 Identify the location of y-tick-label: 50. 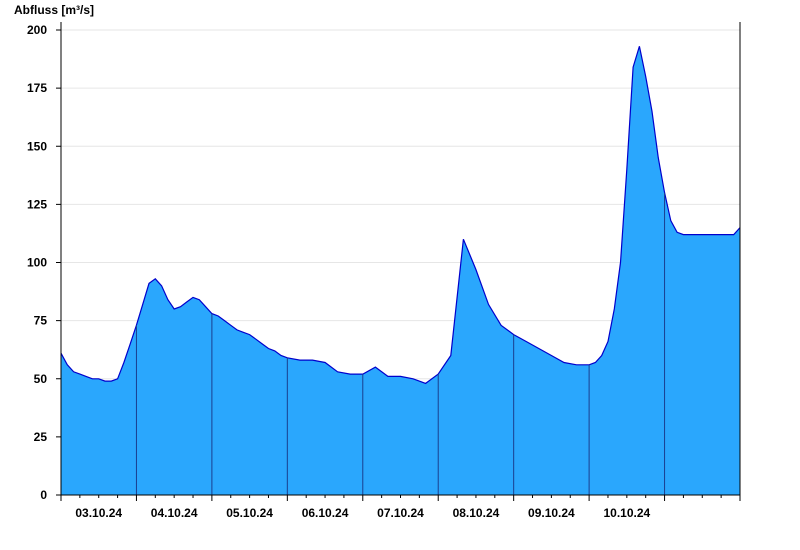
(41, 379).